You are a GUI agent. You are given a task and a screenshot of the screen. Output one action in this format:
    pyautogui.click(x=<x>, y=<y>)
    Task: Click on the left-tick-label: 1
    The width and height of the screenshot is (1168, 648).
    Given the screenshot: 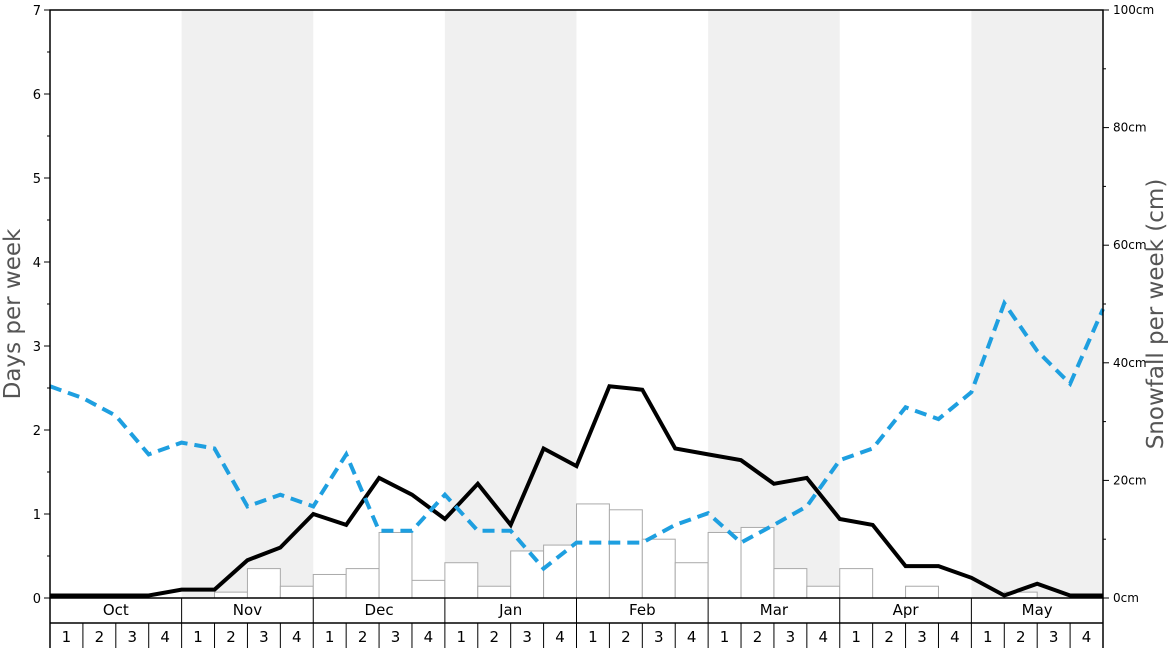 What is the action you would take?
    pyautogui.click(x=37, y=515)
    